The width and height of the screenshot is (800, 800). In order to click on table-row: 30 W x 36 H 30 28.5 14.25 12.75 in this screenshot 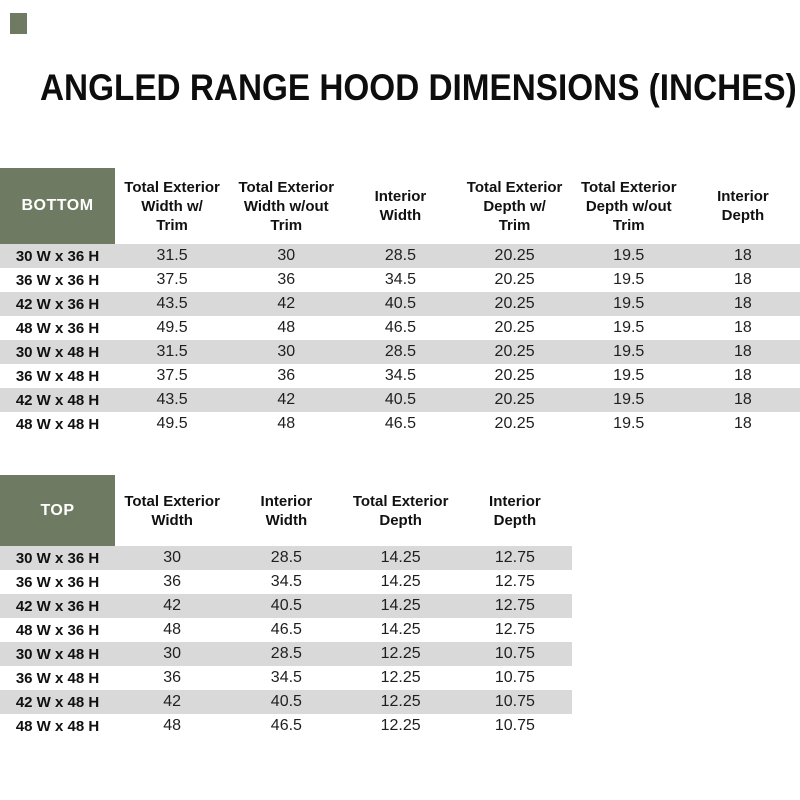, I will do `click(286, 558)`.